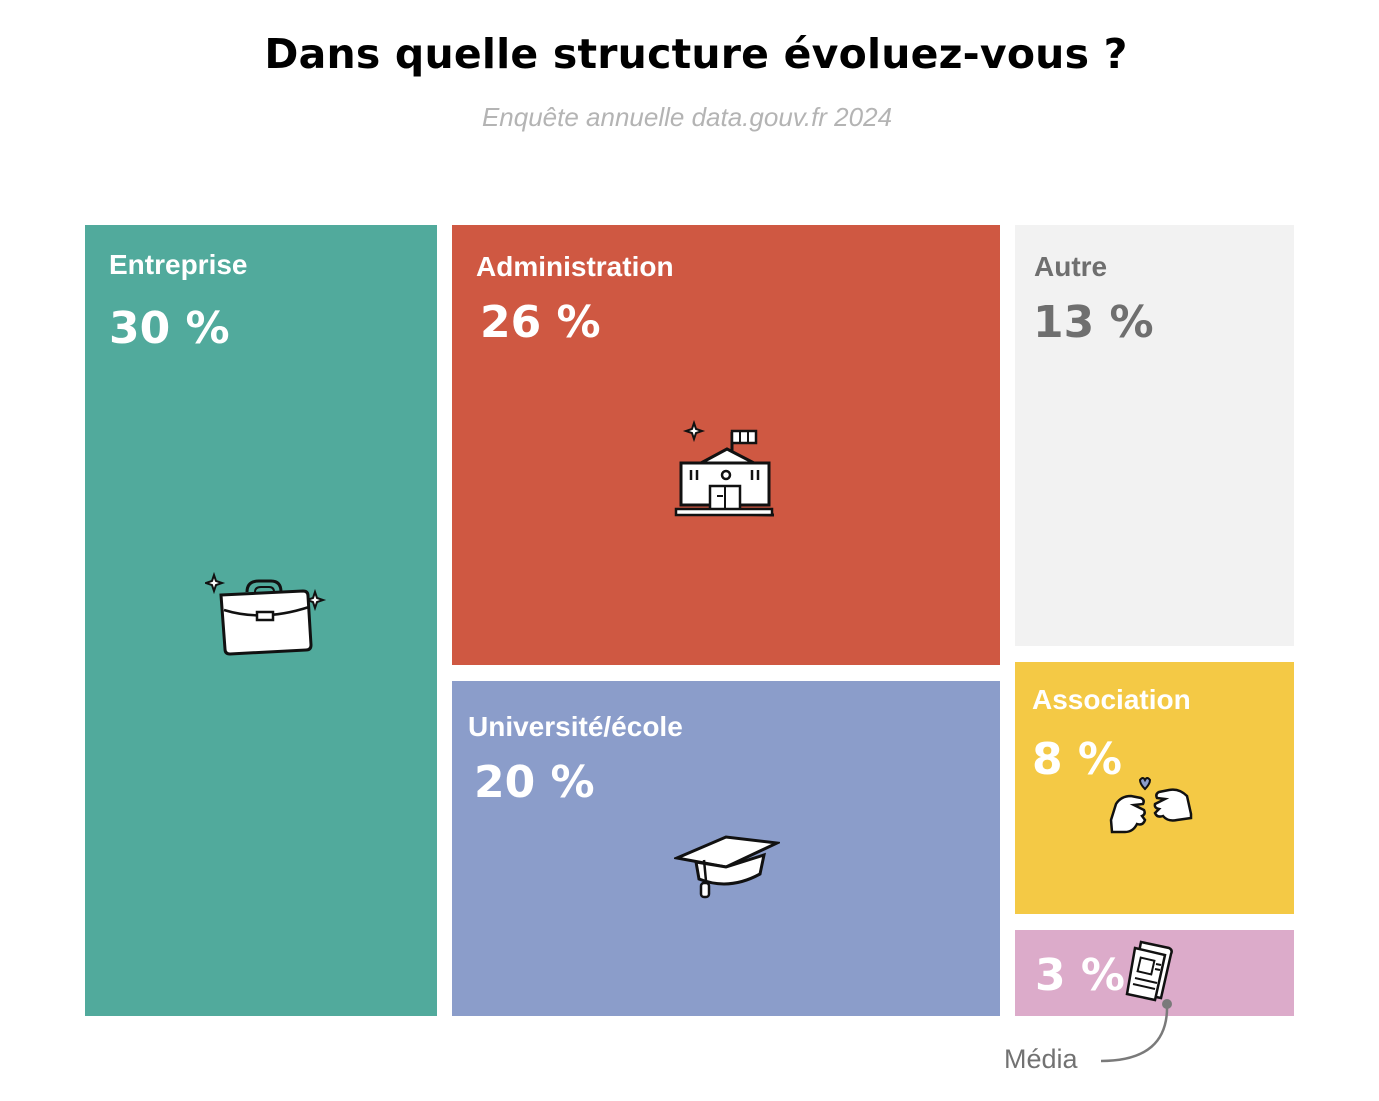 This screenshot has height=1101, width=1379. Describe the element at coordinates (1111, 699) in the screenshot. I see `tile-label: Association` at that location.